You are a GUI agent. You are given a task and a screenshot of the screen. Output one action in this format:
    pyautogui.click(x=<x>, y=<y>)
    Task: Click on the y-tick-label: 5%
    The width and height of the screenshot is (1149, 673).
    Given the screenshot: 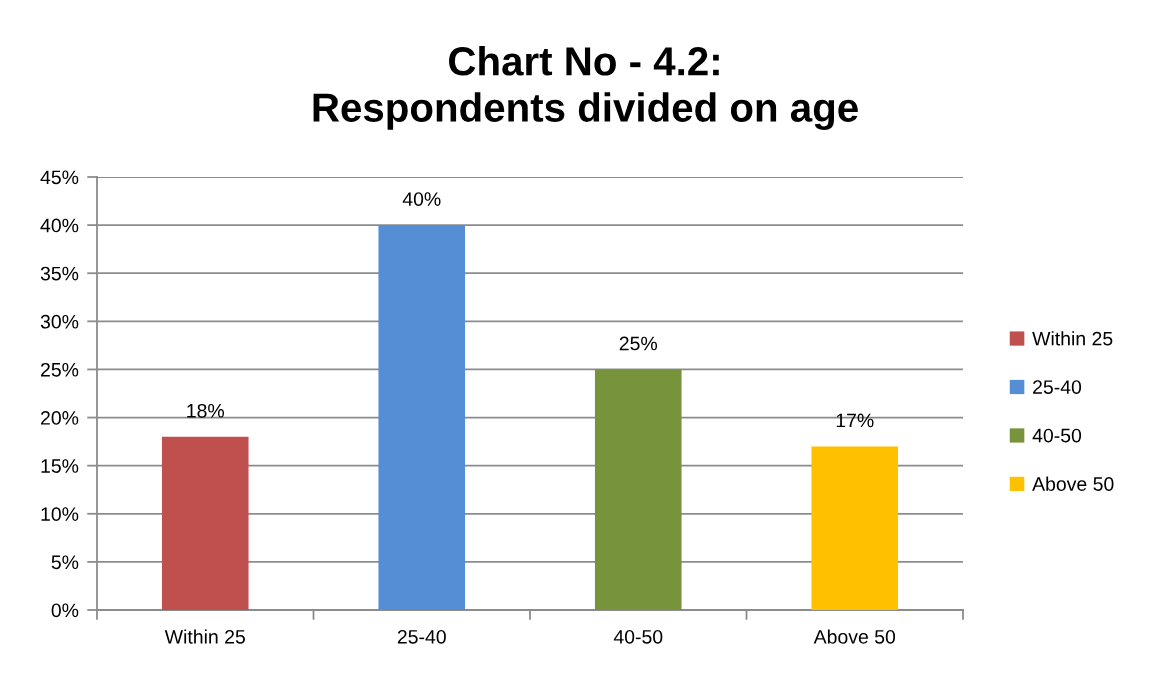 What is the action you would take?
    pyautogui.click(x=65, y=562)
    